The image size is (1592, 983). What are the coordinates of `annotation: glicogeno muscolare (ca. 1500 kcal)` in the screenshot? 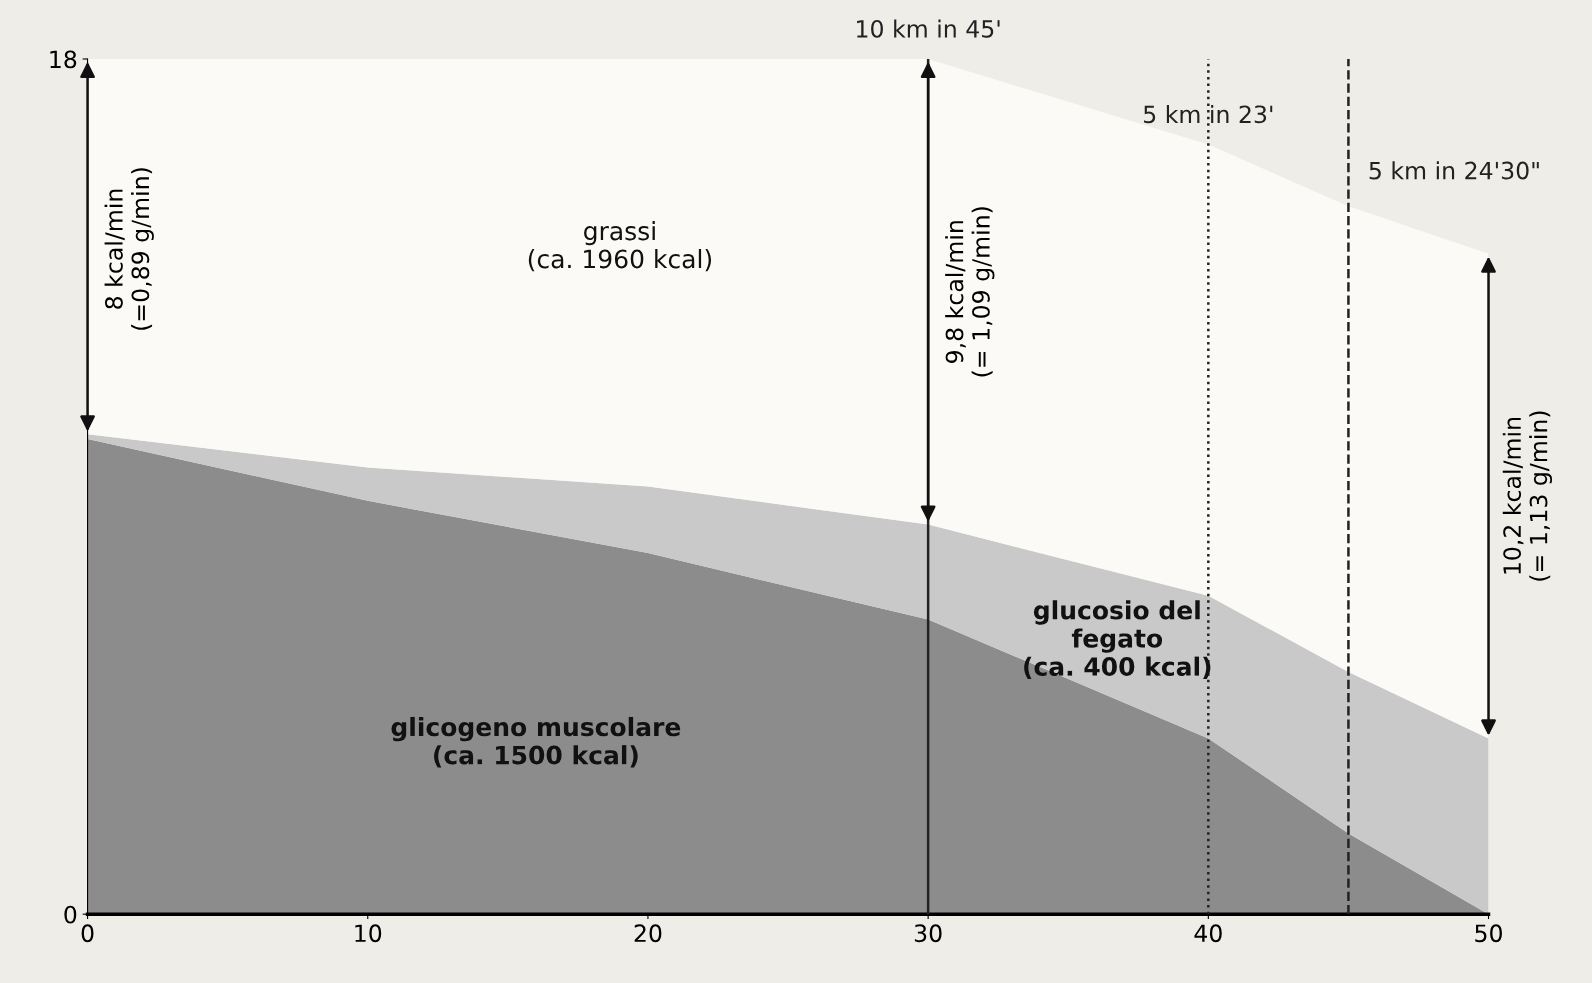 It's located at (536, 742).